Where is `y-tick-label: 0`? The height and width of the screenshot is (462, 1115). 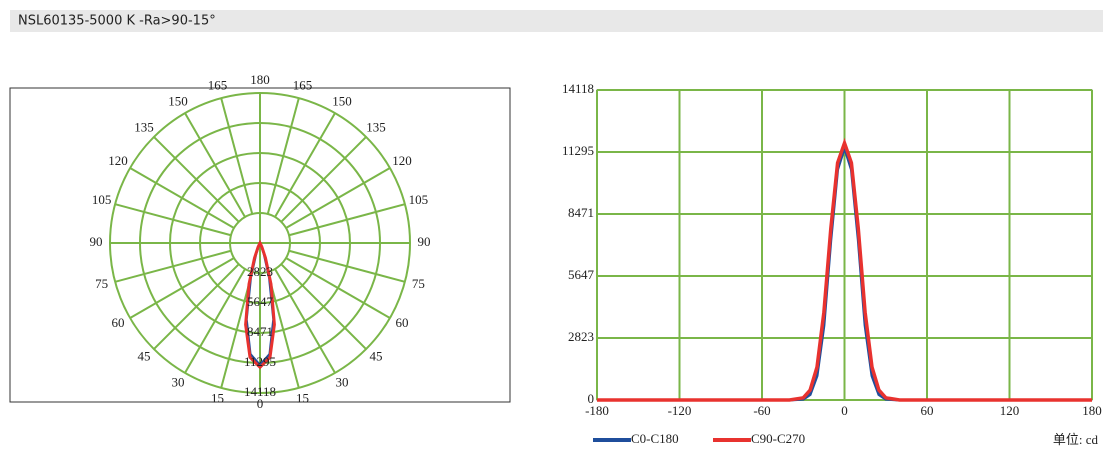
y-tick-label: 0 is located at coordinates (591, 398).